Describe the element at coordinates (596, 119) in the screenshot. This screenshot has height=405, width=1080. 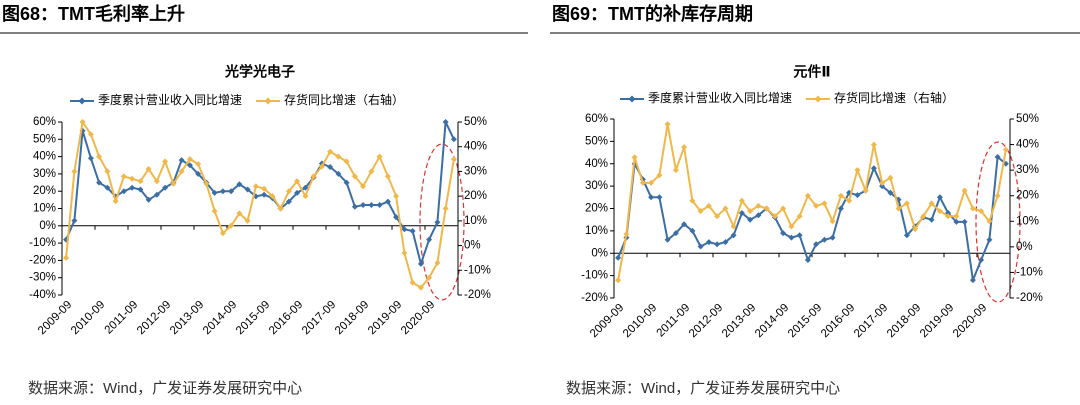
I see `y-tick-label: 60%` at that location.